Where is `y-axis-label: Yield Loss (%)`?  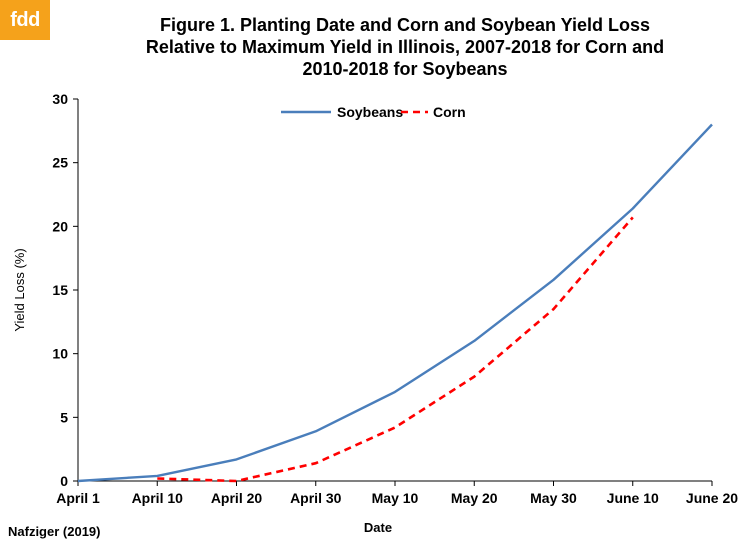 y-axis-label: Yield Loss (%) is located at coordinates (19, 289).